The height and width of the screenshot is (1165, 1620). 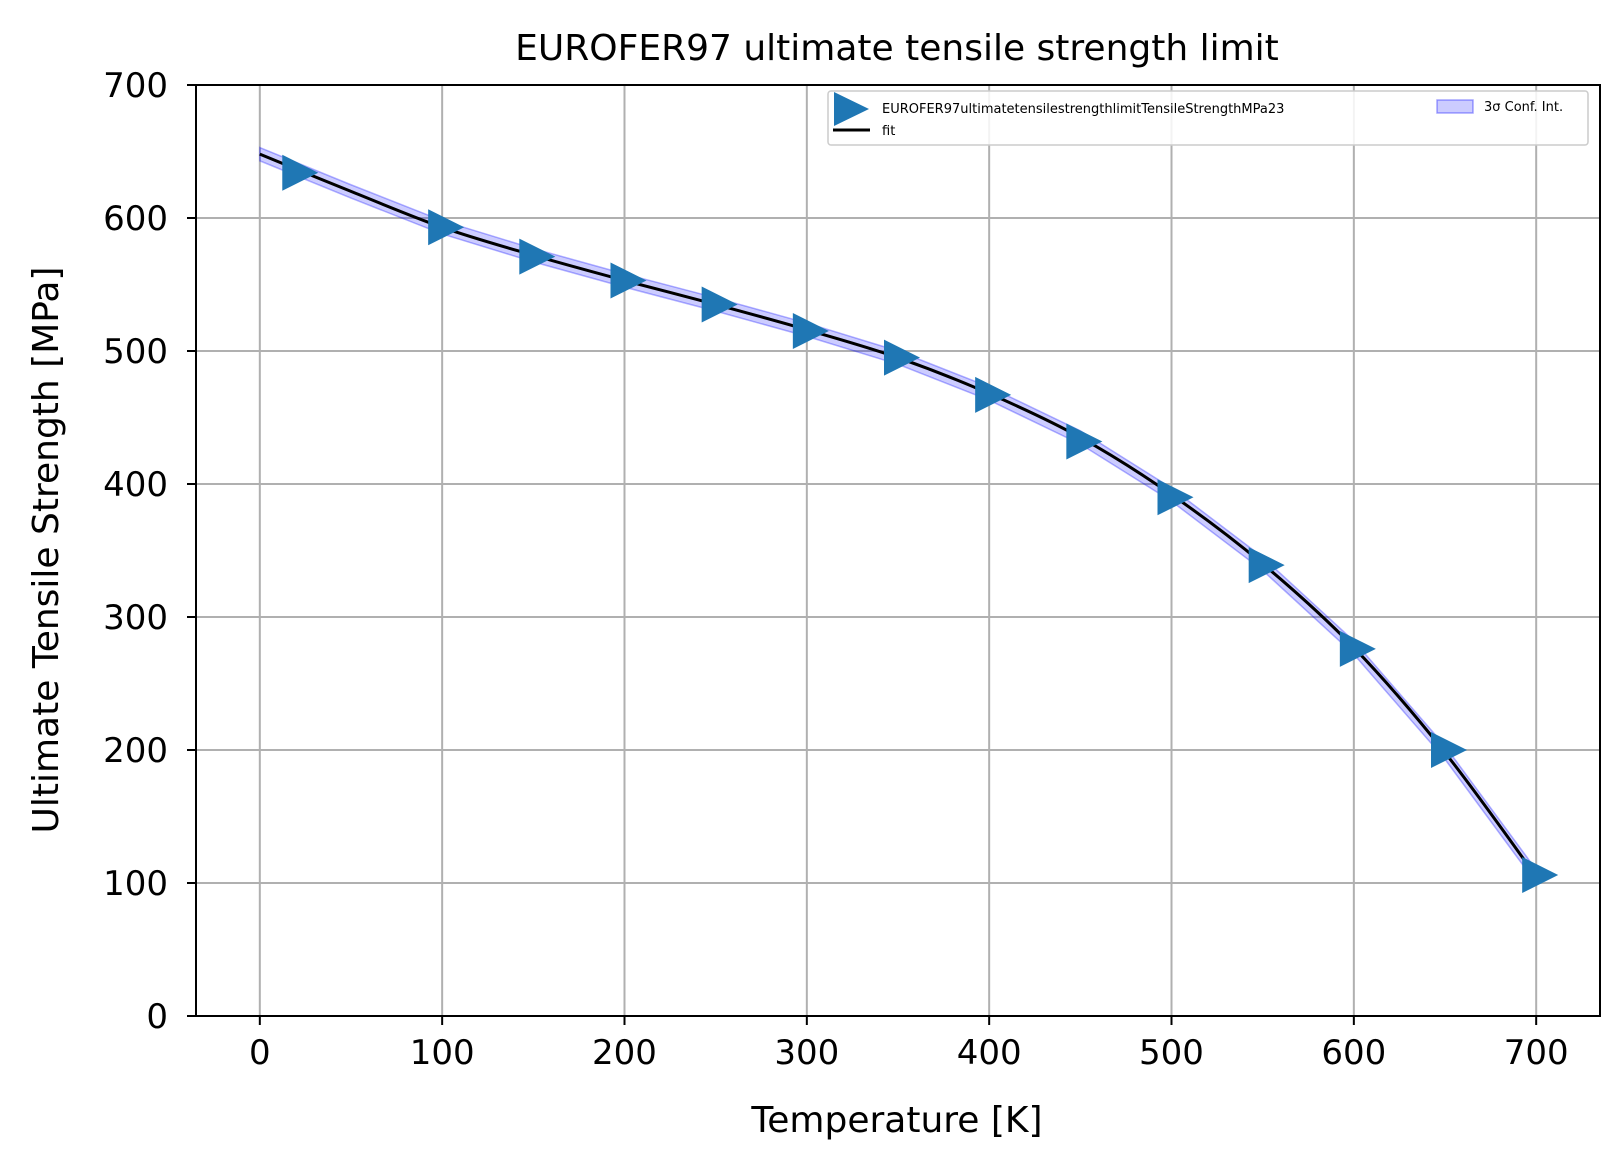 What do you see at coordinates (135, 485) in the screenshot?
I see `y-tick-label: 400` at bounding box center [135, 485].